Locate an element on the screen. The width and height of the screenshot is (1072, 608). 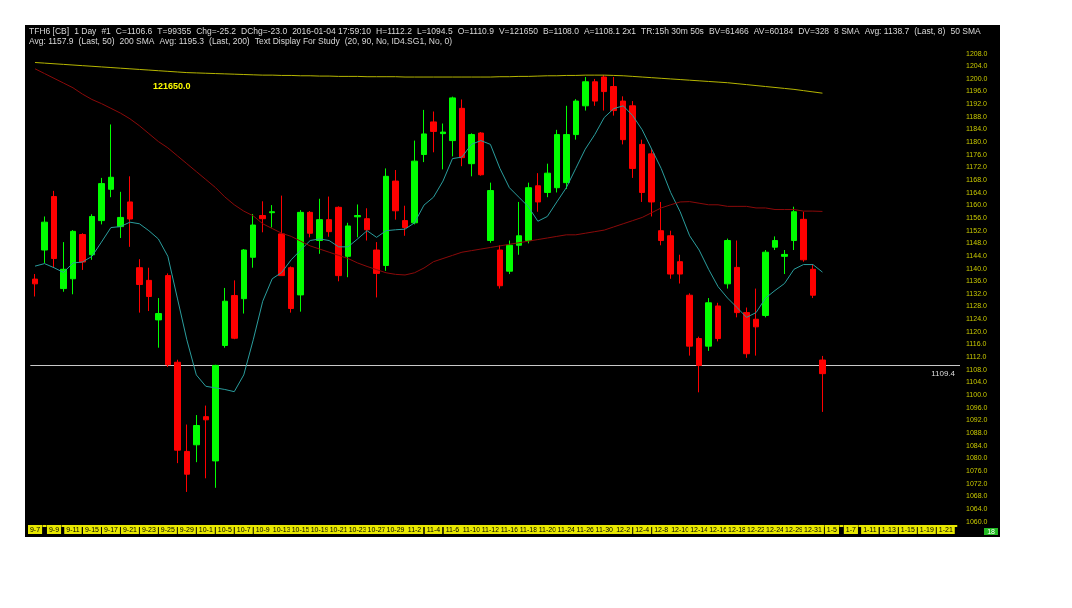
text: H=1112.2 is located at coordinates (394, 31).